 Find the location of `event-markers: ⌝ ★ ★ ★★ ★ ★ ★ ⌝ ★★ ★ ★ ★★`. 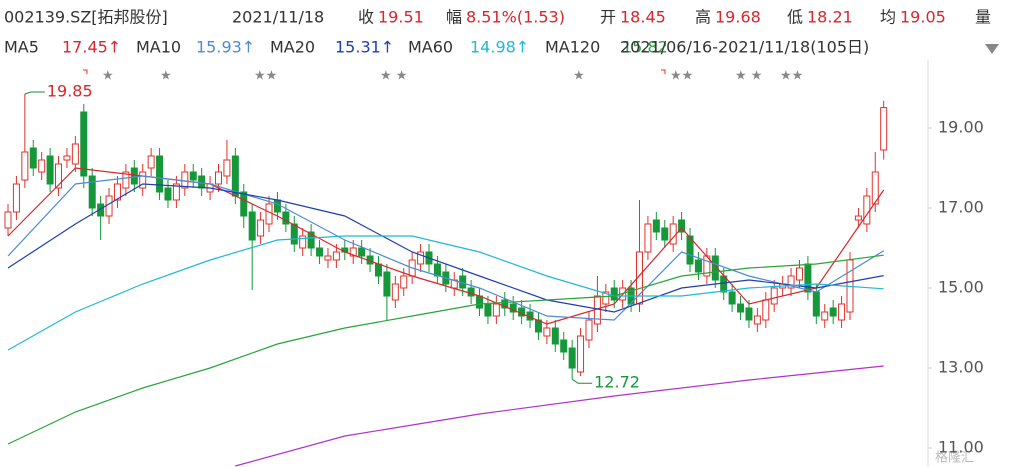

event-markers: ⌝ ★ ★ ★★ ★ ★ ★ ⌝ ★★ ★ ★ ★★ is located at coordinates (442, 76).